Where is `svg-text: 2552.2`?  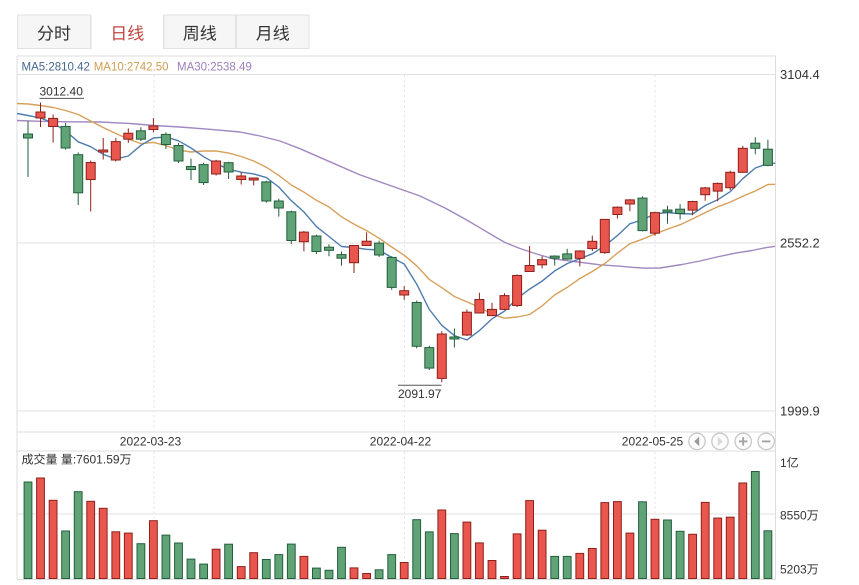 svg-text: 2552.2 is located at coordinates (800, 242).